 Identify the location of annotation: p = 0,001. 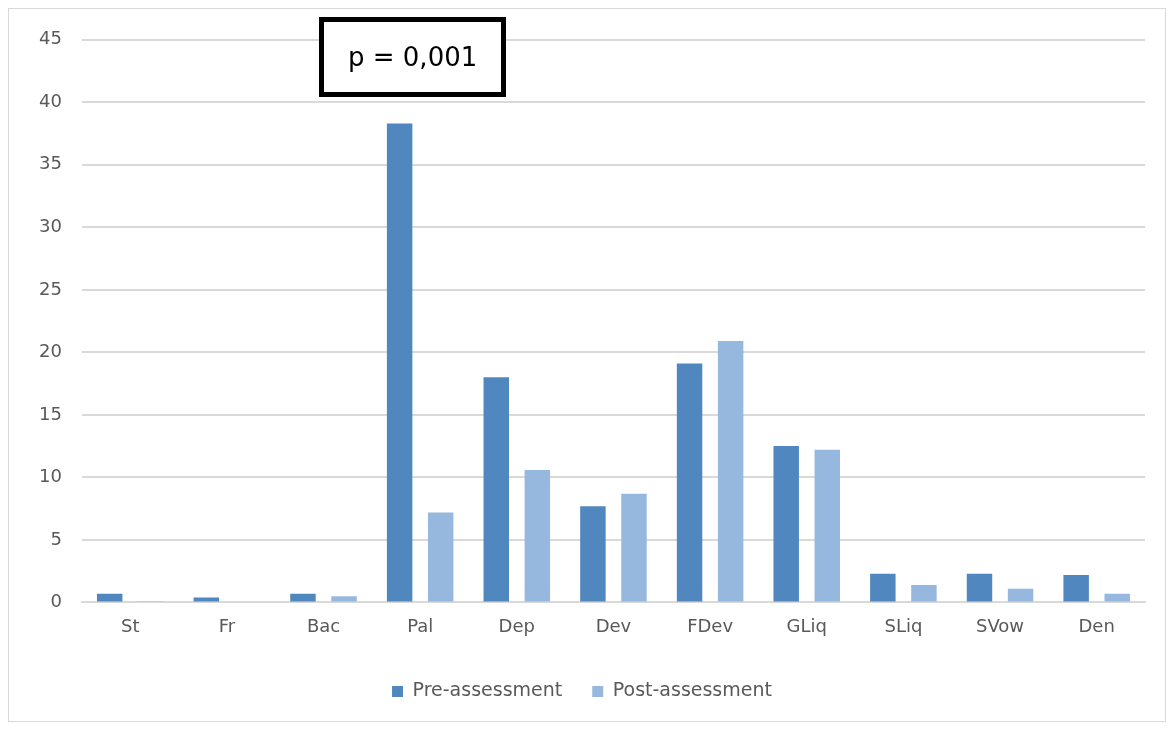
(413, 57).